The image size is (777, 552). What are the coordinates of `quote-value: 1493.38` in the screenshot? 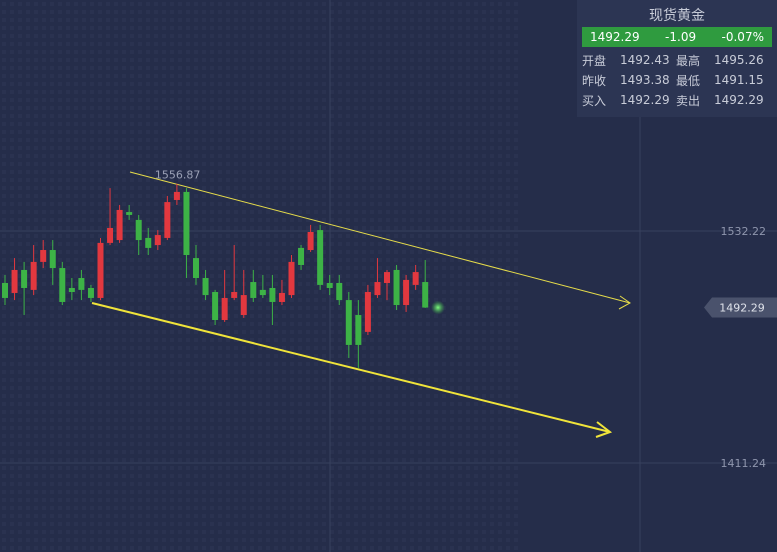 It's located at (645, 80).